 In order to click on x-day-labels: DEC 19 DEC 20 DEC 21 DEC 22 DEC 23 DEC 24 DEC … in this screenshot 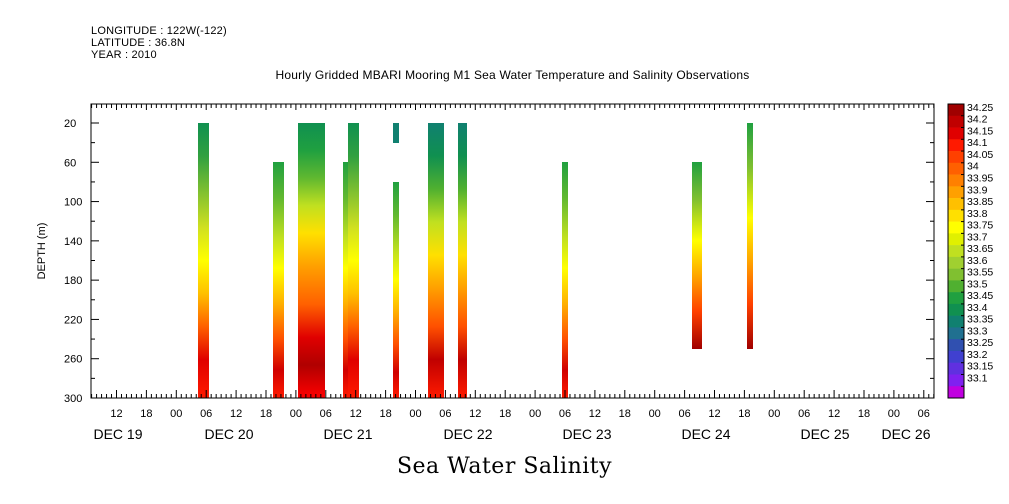, I will do `click(511, 434)`.